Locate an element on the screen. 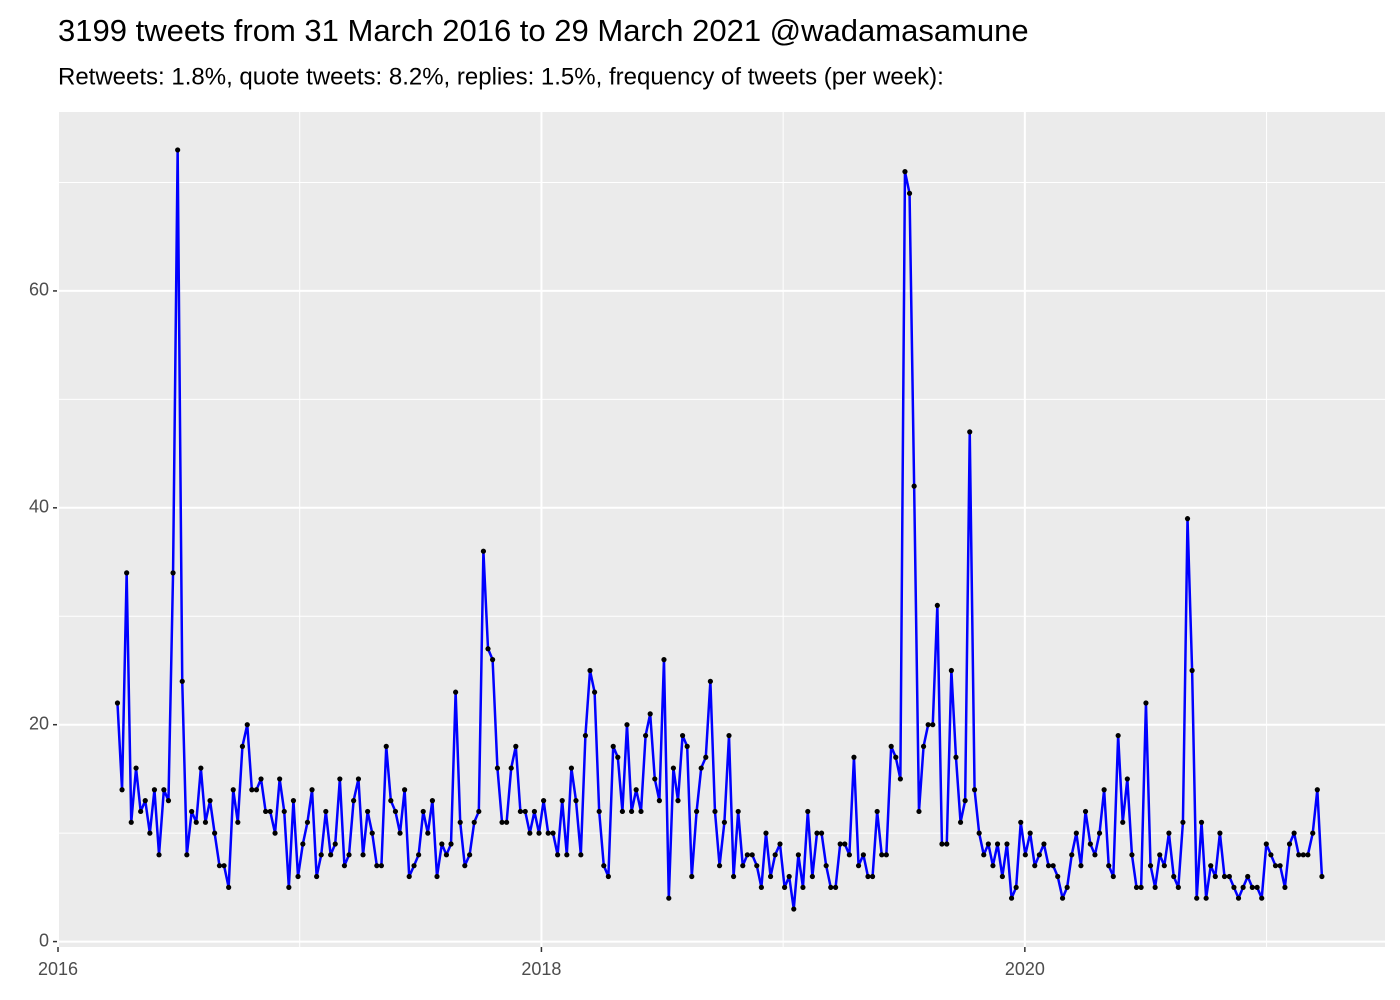  x-tick-label: 2018 is located at coordinates (541, 969).